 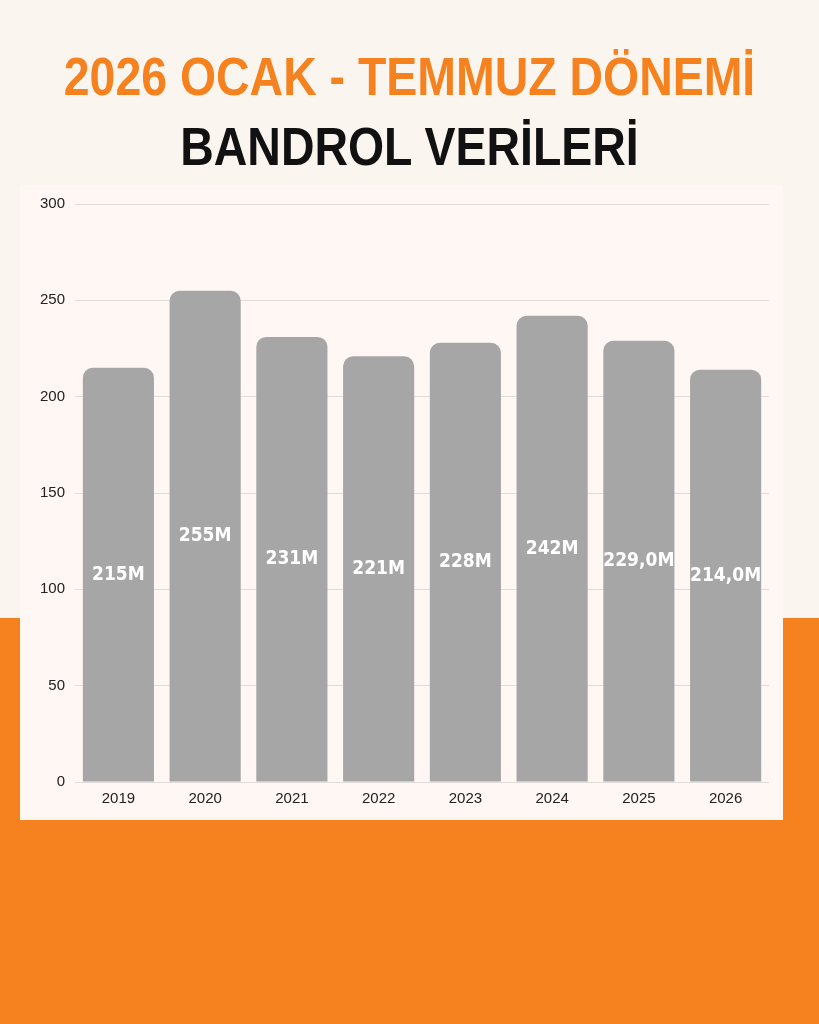 What do you see at coordinates (465, 798) in the screenshot?
I see `x-tick-label: 2023` at bounding box center [465, 798].